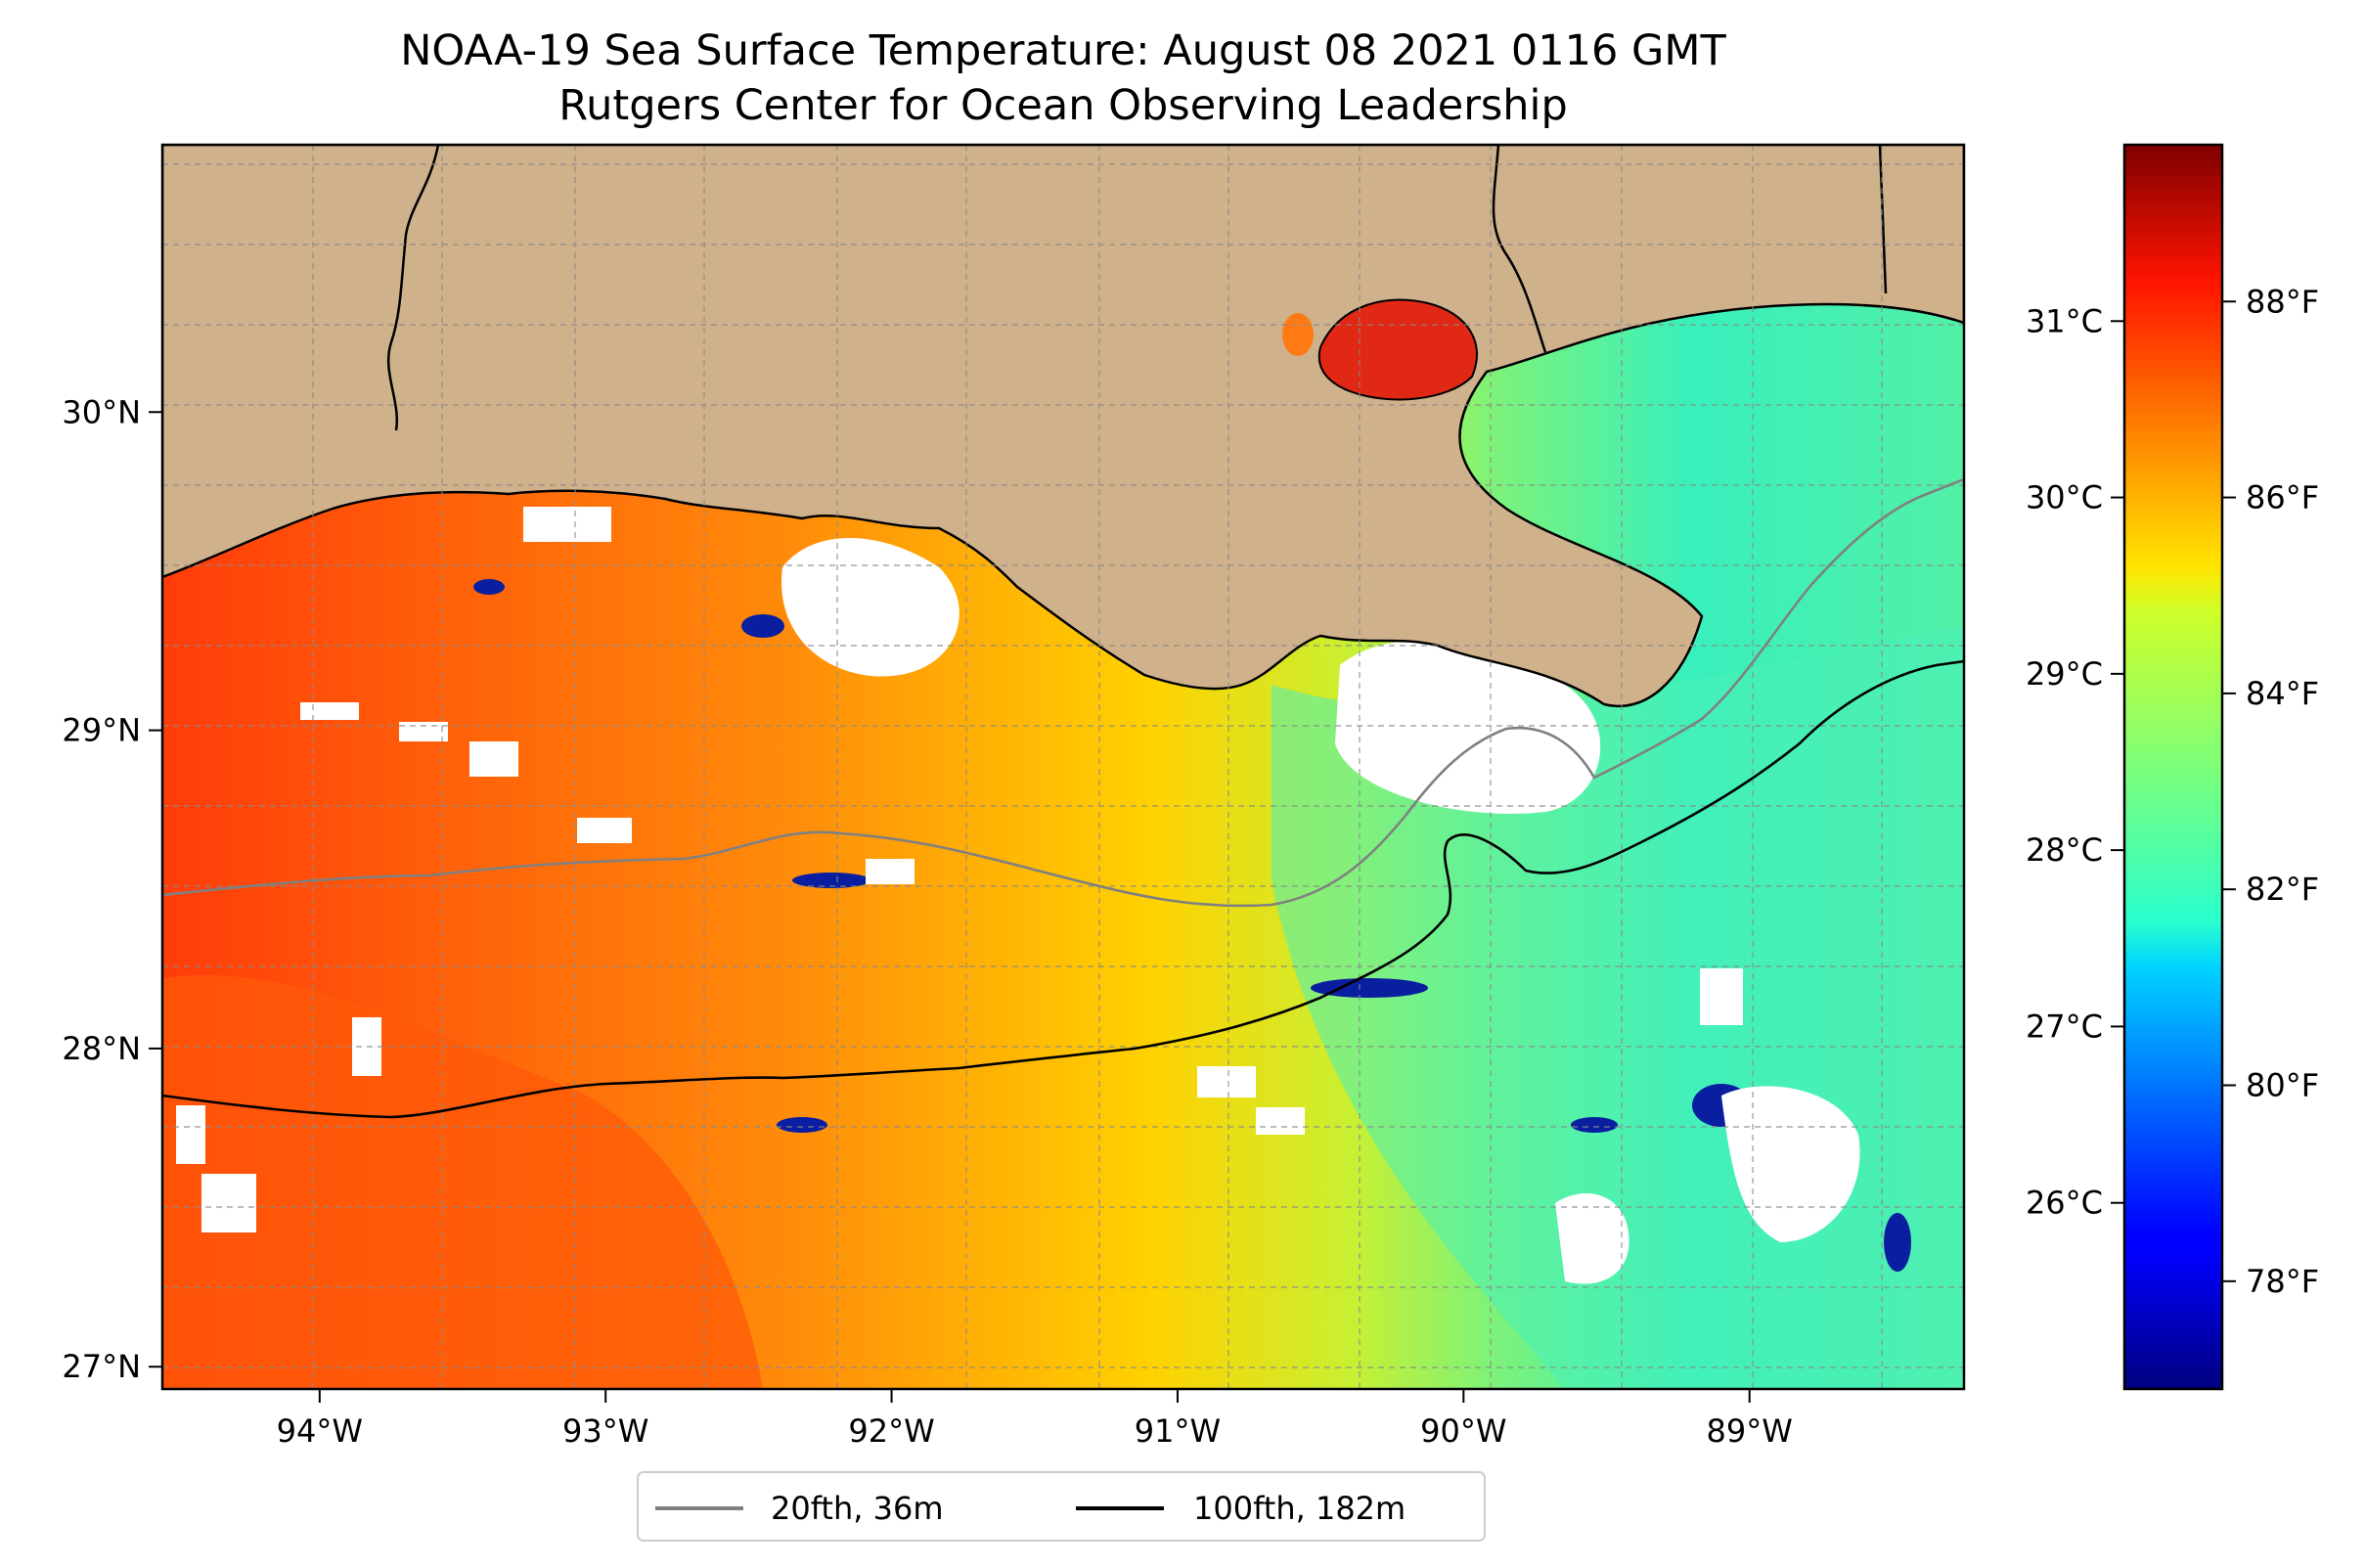  Describe the element at coordinates (2282, 1281) in the screenshot. I see `fahrenheit-tick-label: 78°F` at that location.